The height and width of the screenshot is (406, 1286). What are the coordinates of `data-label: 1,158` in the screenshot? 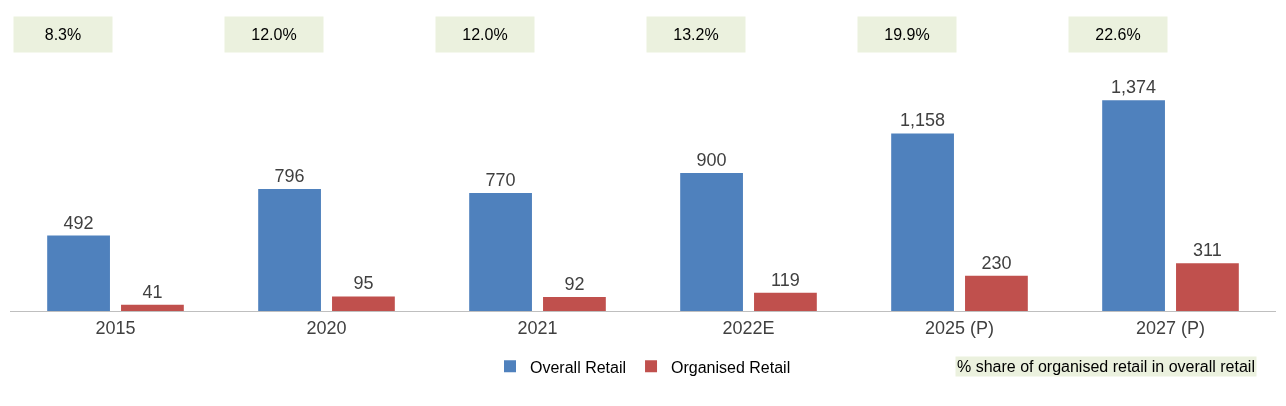 It's located at (923, 120).